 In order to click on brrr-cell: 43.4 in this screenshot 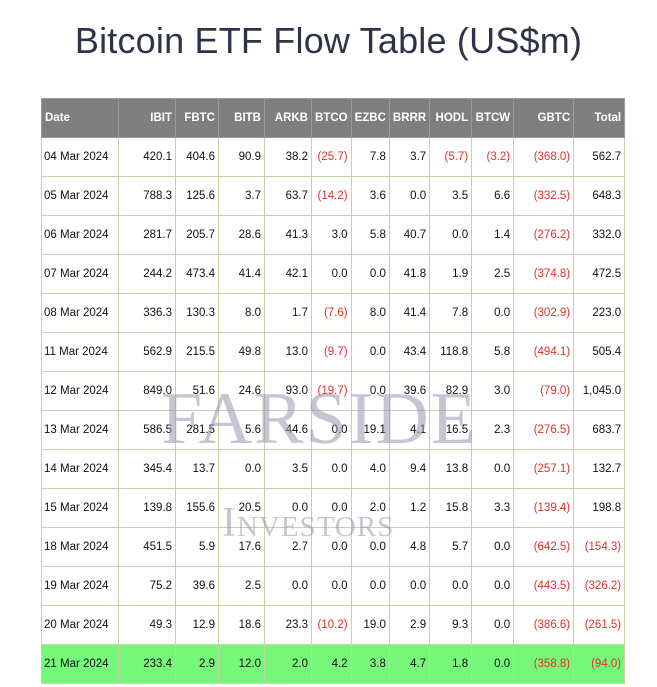, I will do `click(409, 352)`.